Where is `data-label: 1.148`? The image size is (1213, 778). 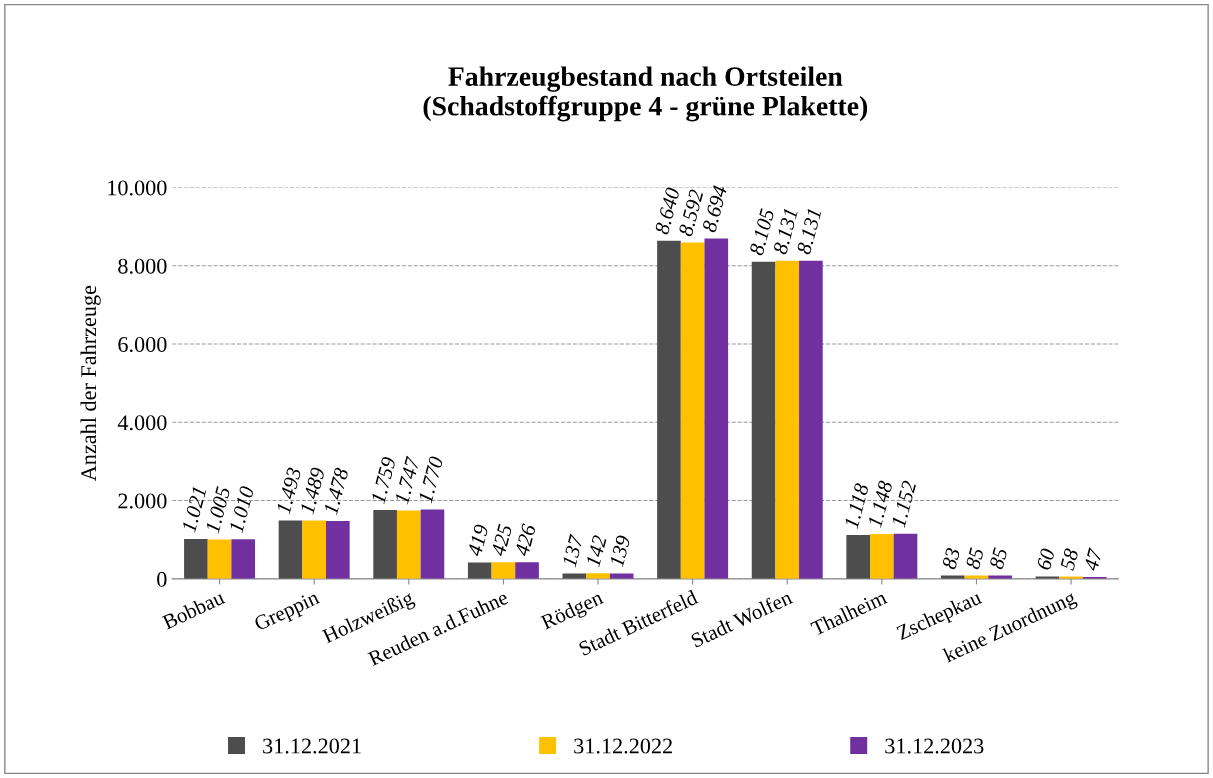 data-label: 1.148 is located at coordinates (880, 503).